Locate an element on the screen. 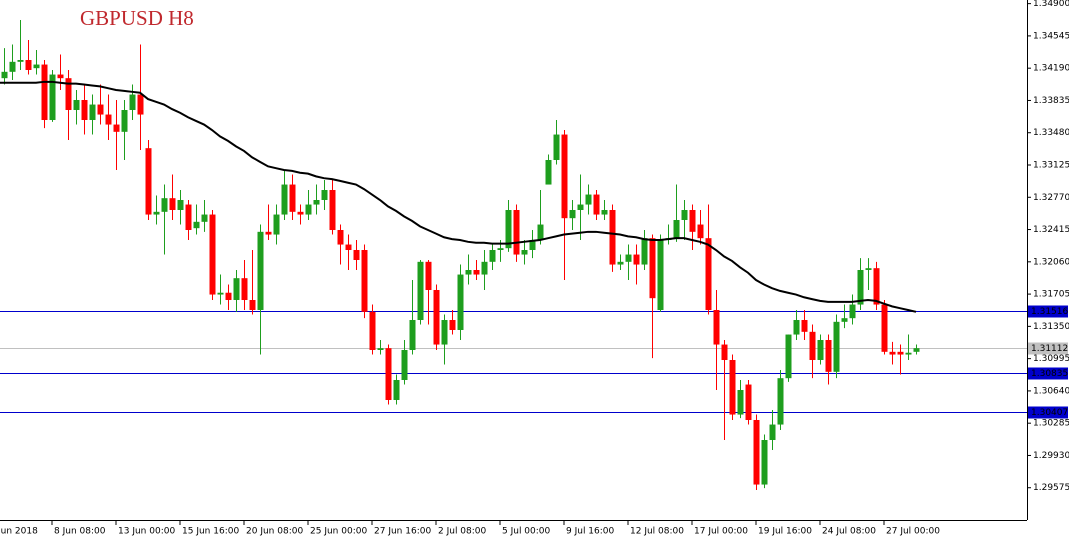 Image resolution: width=1069 pixels, height=541 pixels. x-tick-label: 24 Jul 08:00 is located at coordinates (849, 532).